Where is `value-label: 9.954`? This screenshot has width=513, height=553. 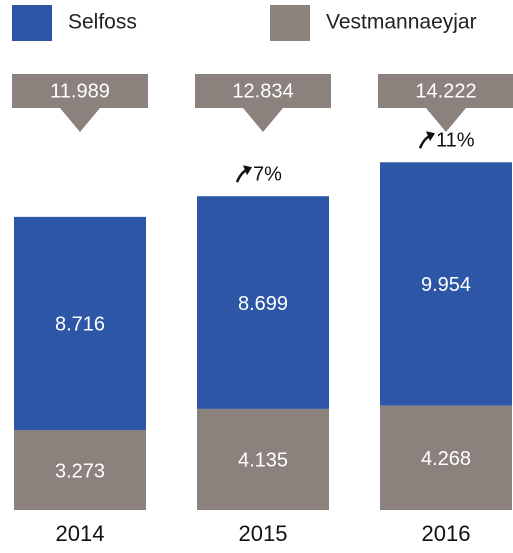 value-label: 9.954 is located at coordinates (446, 285).